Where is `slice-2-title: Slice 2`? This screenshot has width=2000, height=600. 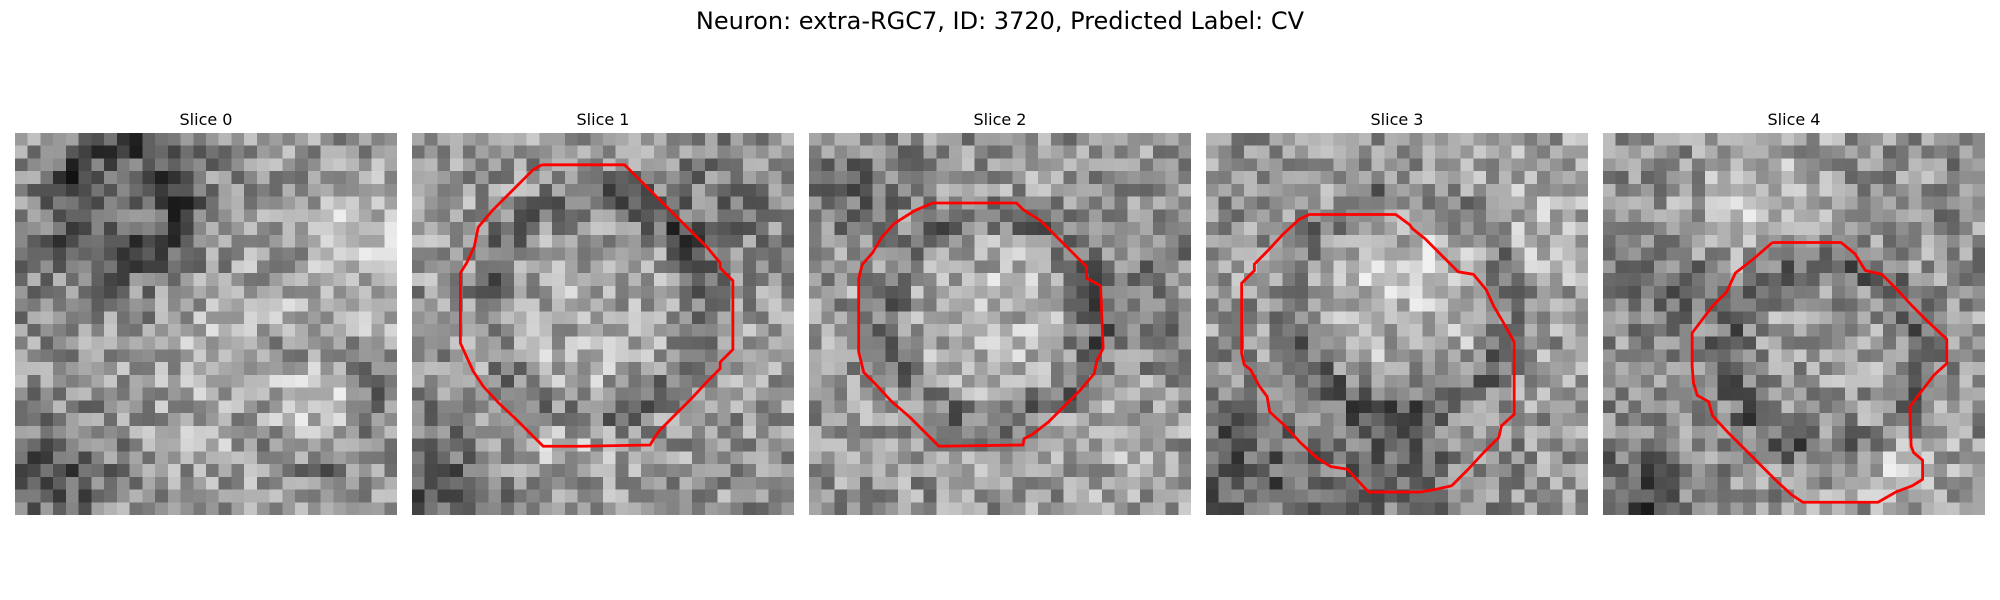
slice-2-title: Slice 2 is located at coordinates (1000, 119).